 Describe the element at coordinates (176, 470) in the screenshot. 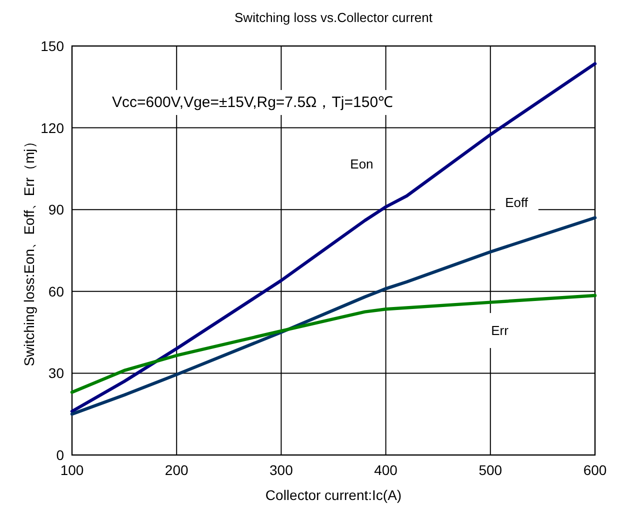

I see `x-tick-label: 200` at that location.